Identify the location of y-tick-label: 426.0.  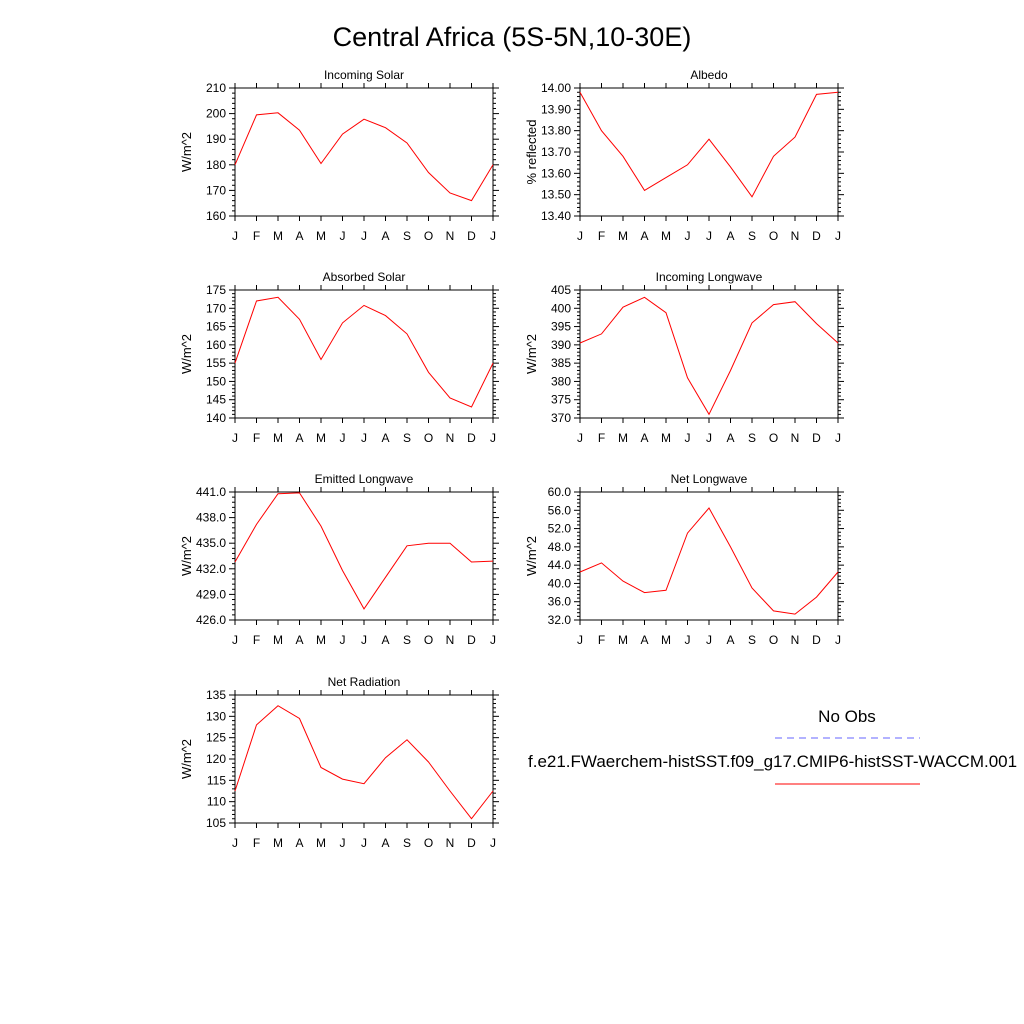
(211, 620).